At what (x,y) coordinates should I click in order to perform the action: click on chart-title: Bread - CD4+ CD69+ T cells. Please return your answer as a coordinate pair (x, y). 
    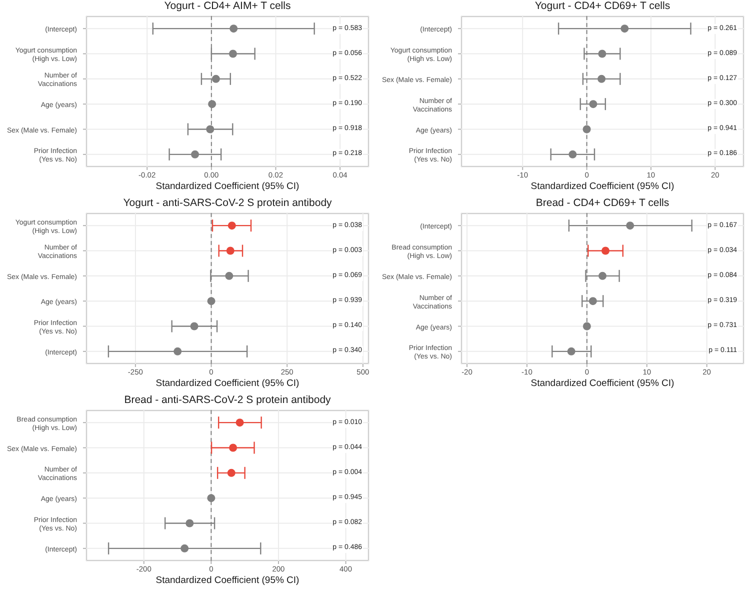
    Looking at the image, I should click on (602, 204).